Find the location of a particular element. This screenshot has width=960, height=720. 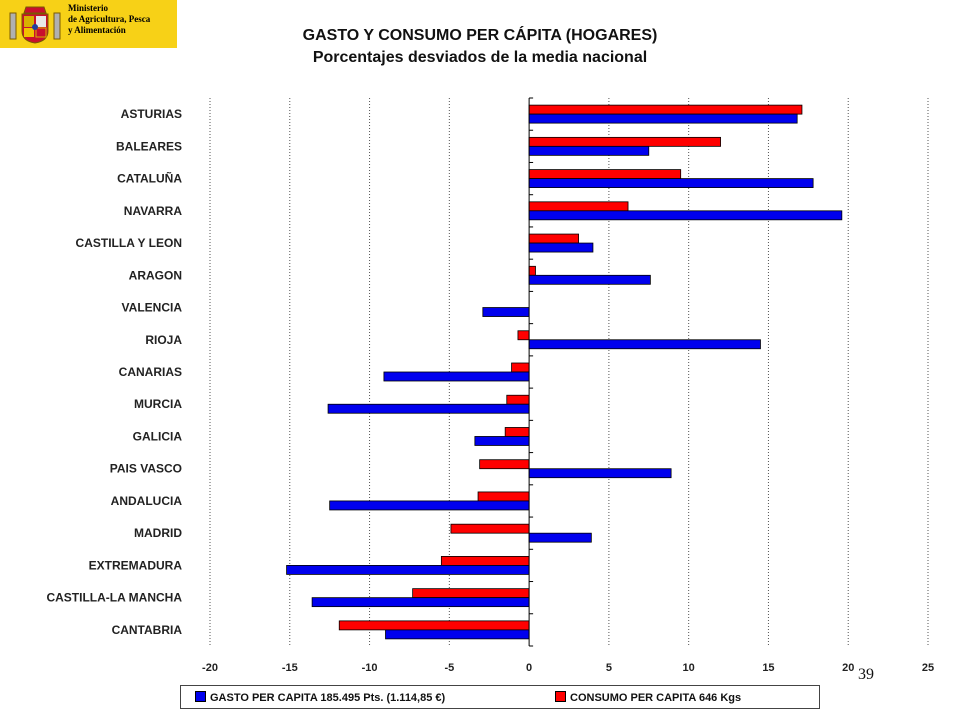

x-tick-label: -15 is located at coordinates (290, 668).